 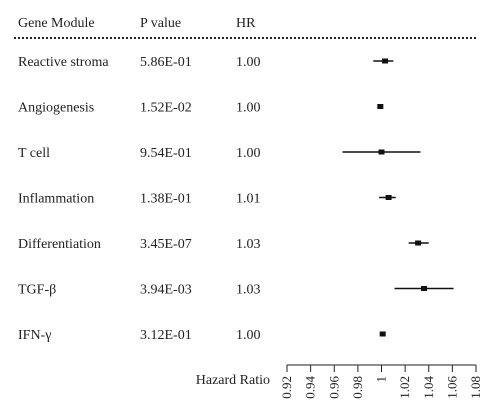 I want to click on x-tick-label: 1.04, so click(x=428, y=387).